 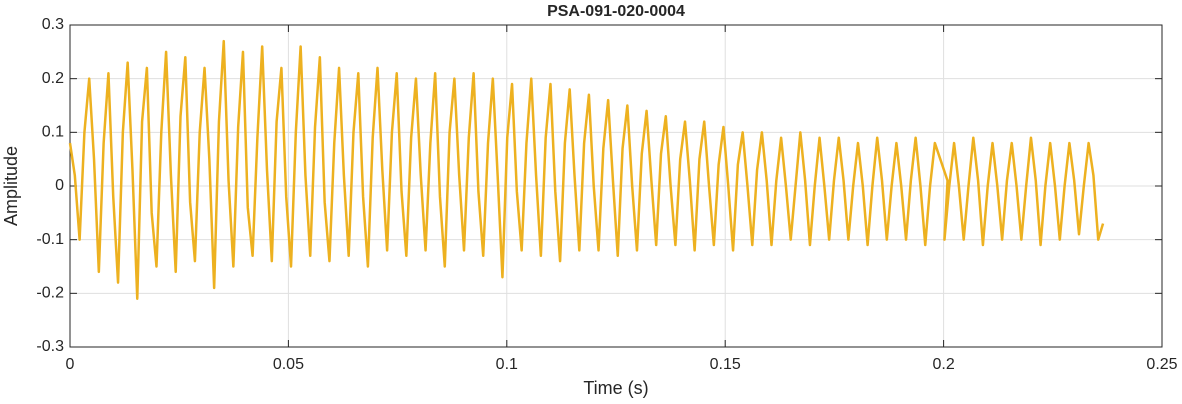 What do you see at coordinates (53, 132) in the screenshot?
I see `y-tick-label: 0.1` at bounding box center [53, 132].